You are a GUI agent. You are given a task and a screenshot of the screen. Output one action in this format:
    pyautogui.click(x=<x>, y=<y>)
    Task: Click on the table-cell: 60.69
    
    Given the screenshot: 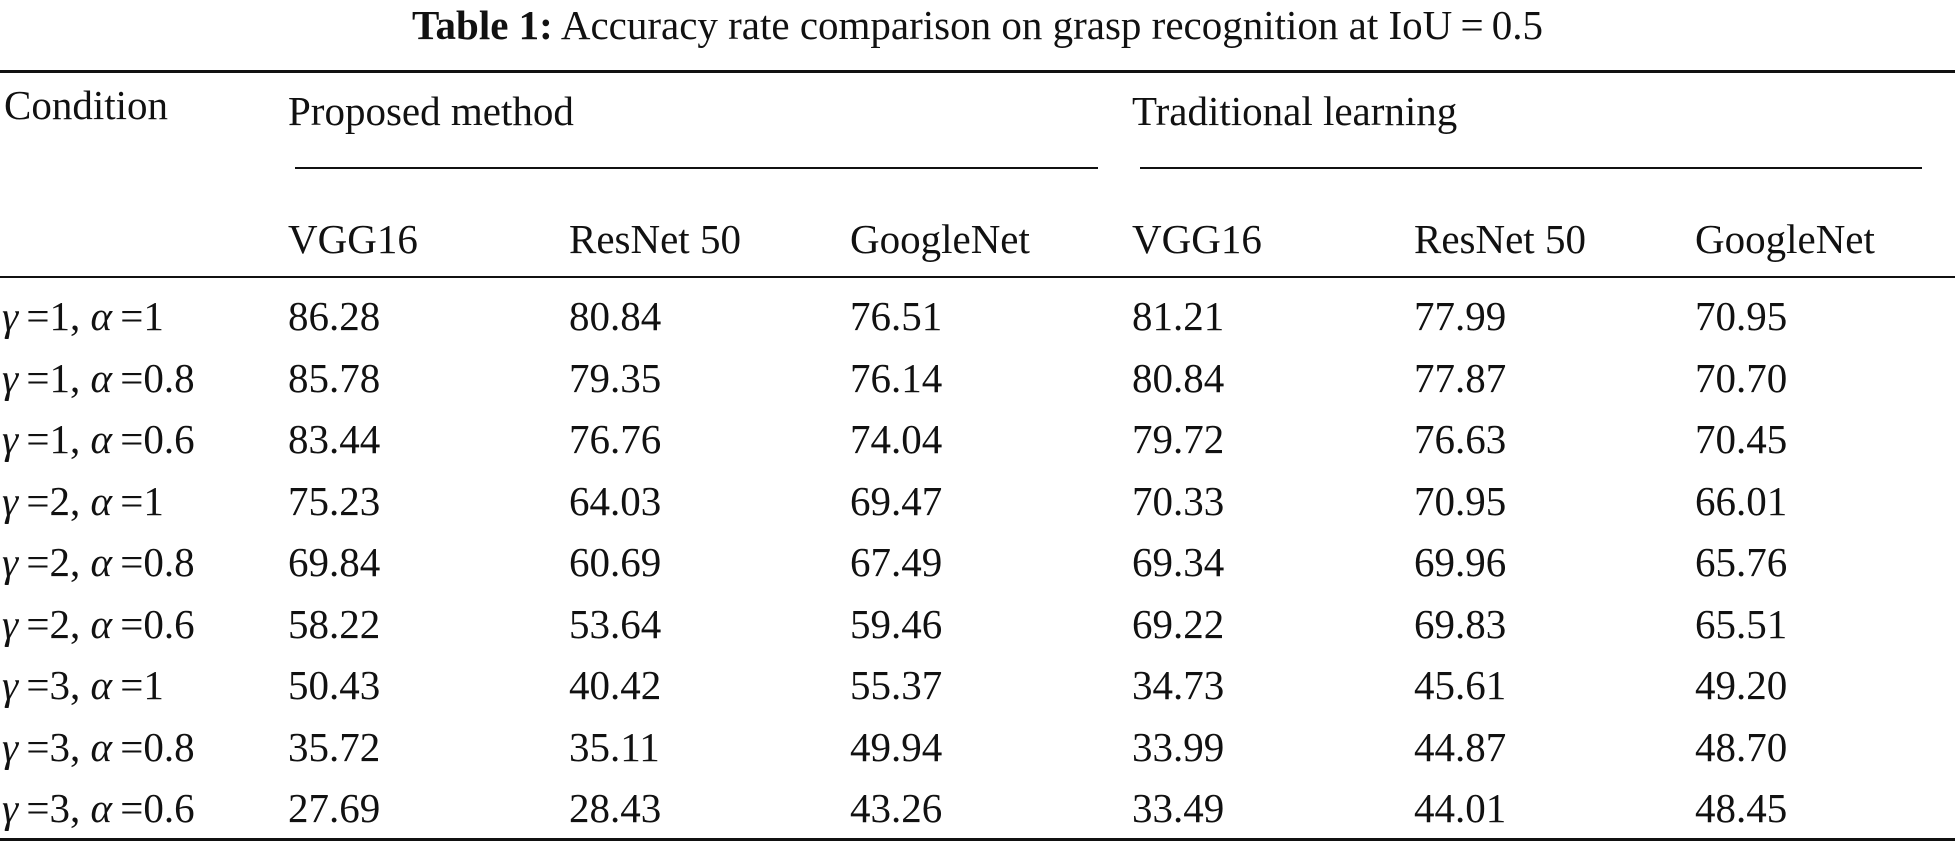 What is the action you would take?
    pyautogui.click(x=615, y=562)
    